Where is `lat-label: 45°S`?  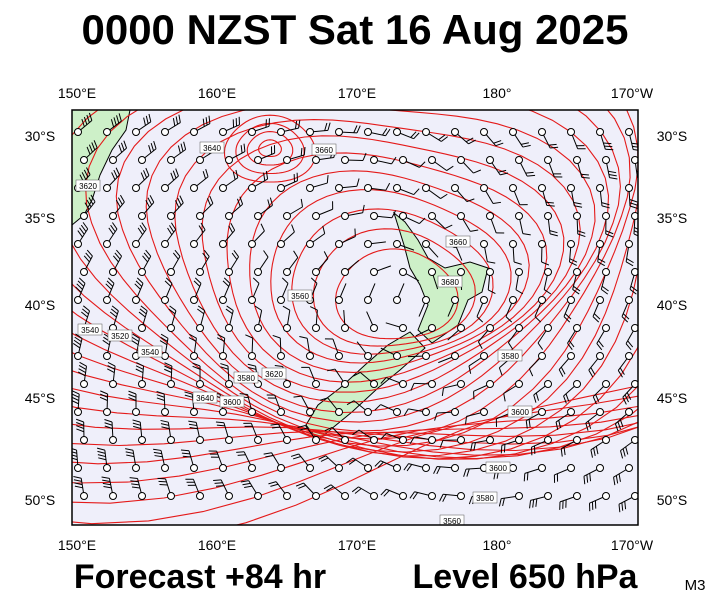
lat-label: 45°S is located at coordinates (40, 398).